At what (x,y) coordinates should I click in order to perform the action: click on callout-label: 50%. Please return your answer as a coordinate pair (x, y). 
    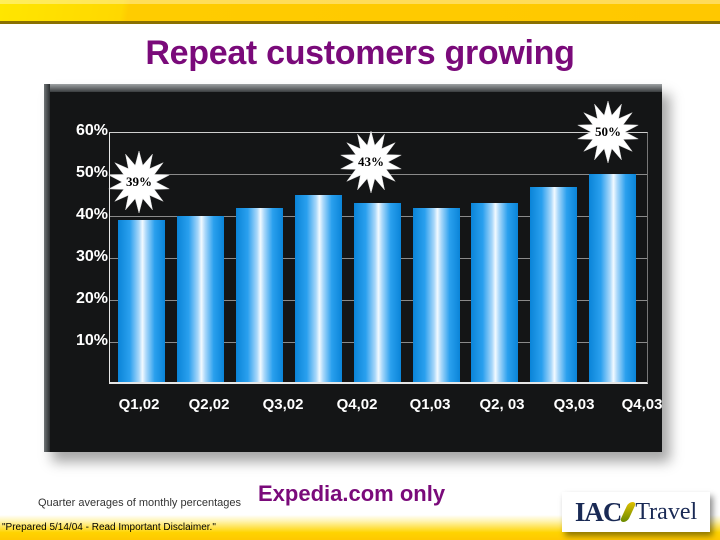
    Looking at the image, I should click on (608, 131).